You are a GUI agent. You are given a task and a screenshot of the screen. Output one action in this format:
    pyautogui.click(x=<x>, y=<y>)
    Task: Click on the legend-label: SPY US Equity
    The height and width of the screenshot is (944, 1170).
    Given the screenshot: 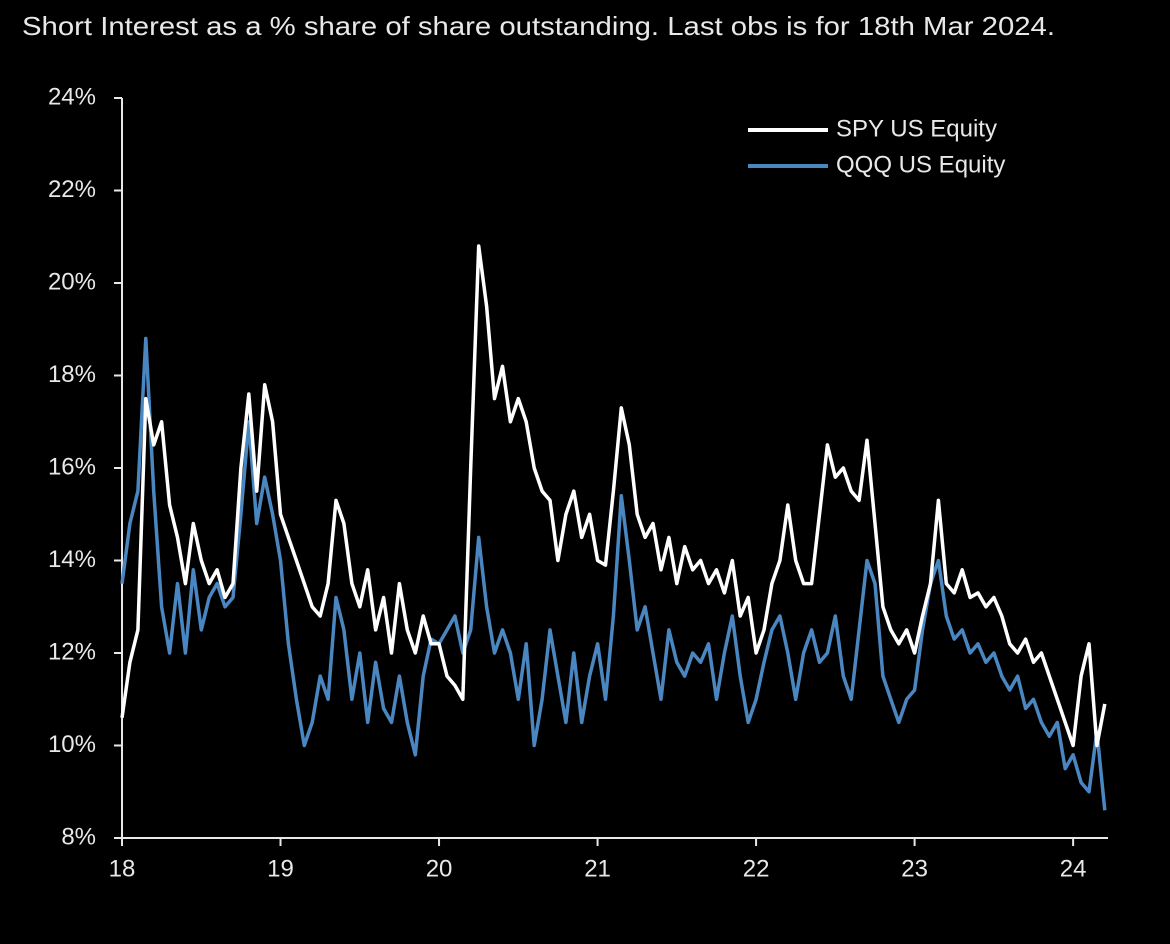 What is the action you would take?
    pyautogui.click(x=916, y=128)
    